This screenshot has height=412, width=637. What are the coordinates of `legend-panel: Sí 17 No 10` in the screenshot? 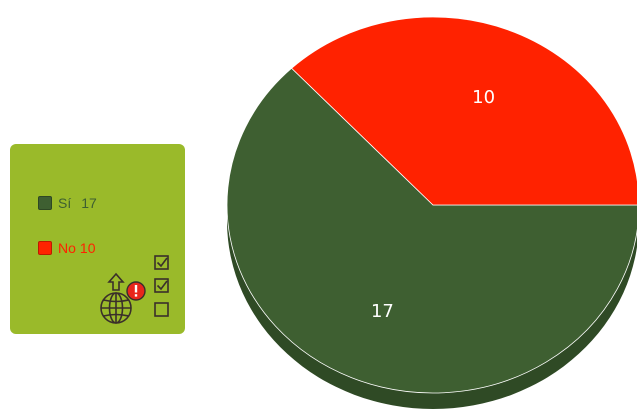 It's located at (97, 239).